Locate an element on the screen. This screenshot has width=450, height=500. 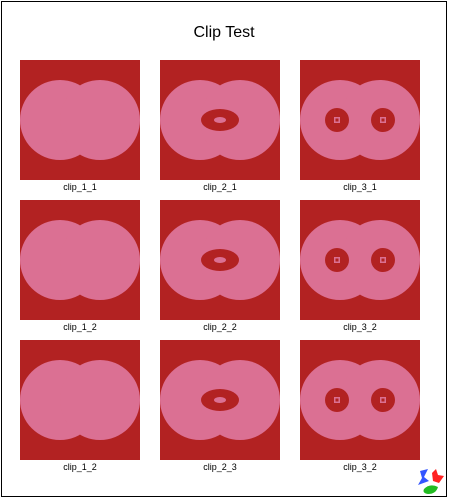
clip-tile: clip_2_2 is located at coordinates (220, 266).